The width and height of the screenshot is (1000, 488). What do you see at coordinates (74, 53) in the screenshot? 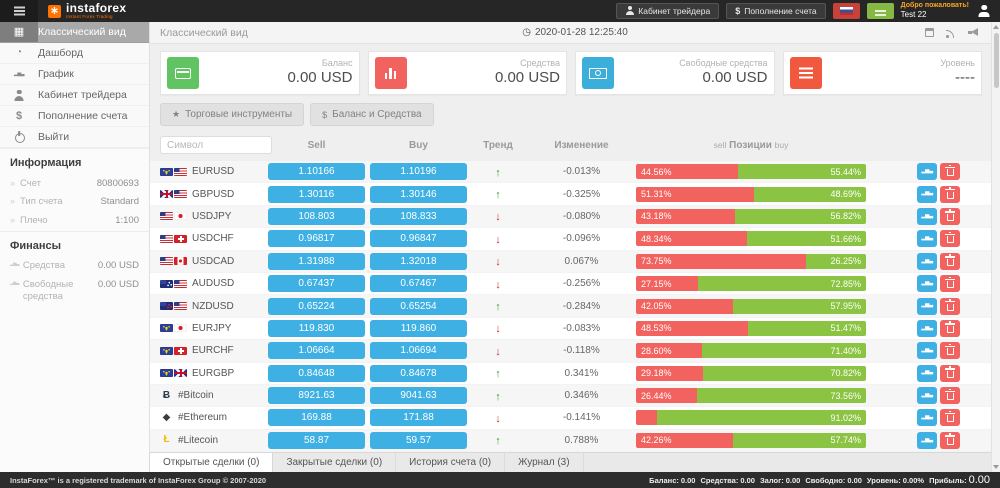
I see `sidebar-item-dashboard: Дашборд` at bounding box center [74, 53].